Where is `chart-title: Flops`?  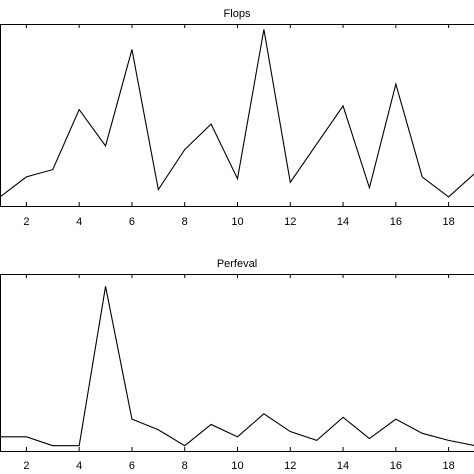 chart-title: Flops is located at coordinates (237, 14).